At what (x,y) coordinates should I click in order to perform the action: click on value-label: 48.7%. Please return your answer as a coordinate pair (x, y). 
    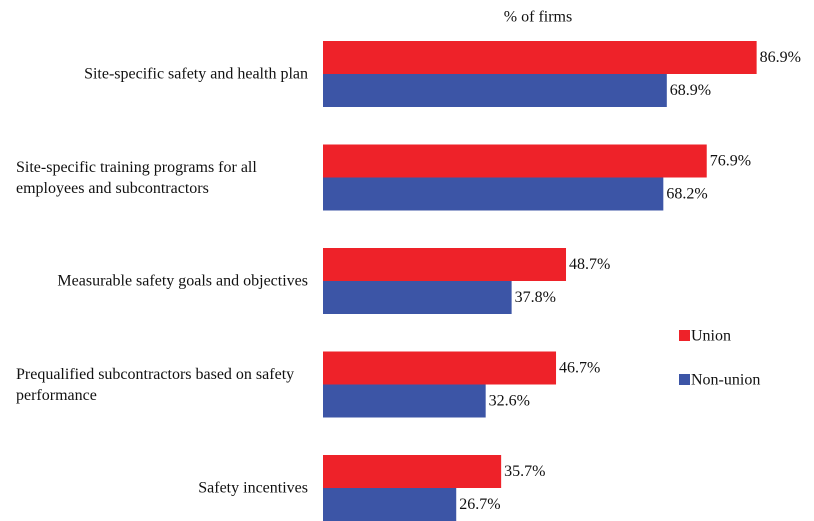
    Looking at the image, I should click on (589, 264).